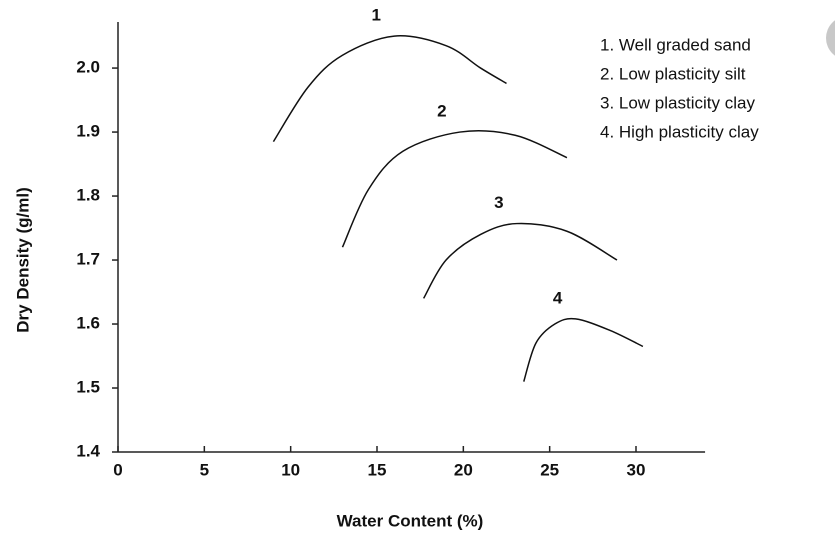 This screenshot has height=536, width=835. What do you see at coordinates (88, 259) in the screenshot?
I see `y-tick-label: 1.7` at bounding box center [88, 259].